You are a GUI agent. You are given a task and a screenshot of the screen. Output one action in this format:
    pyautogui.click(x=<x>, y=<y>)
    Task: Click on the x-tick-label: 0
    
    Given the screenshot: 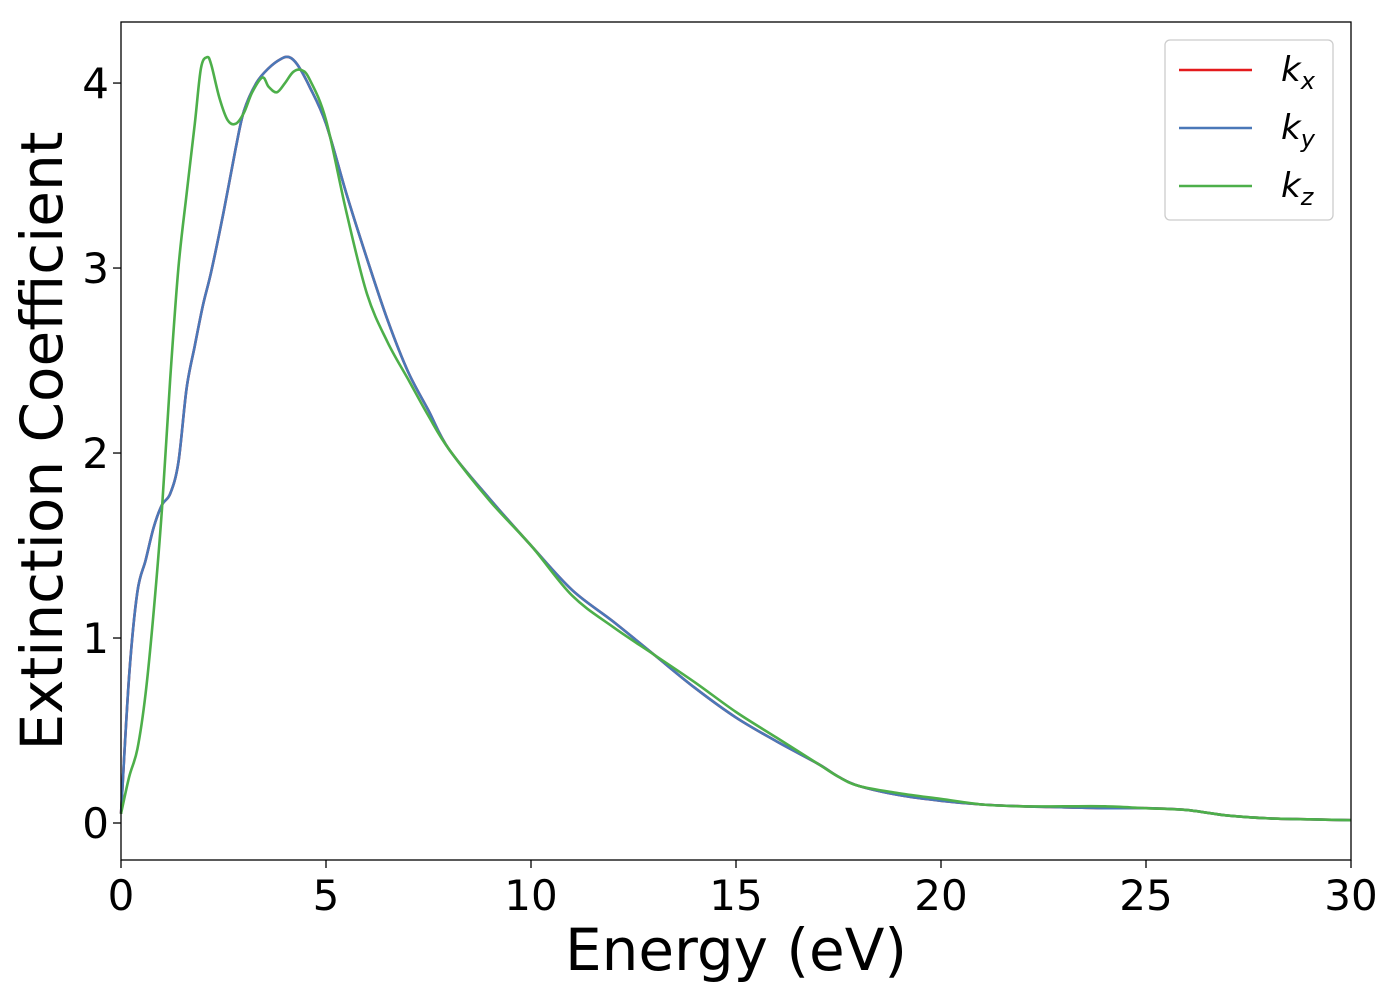 What is the action you would take?
    pyautogui.click(x=121, y=895)
    